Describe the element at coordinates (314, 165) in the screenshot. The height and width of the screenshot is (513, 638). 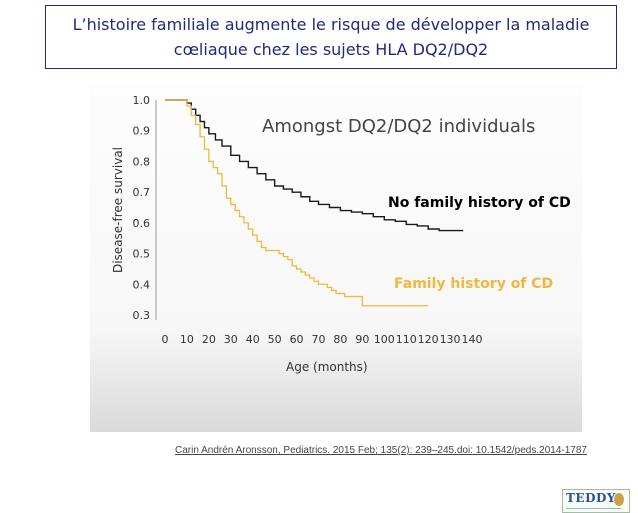
I see `series-line-no-family-history` at that location.